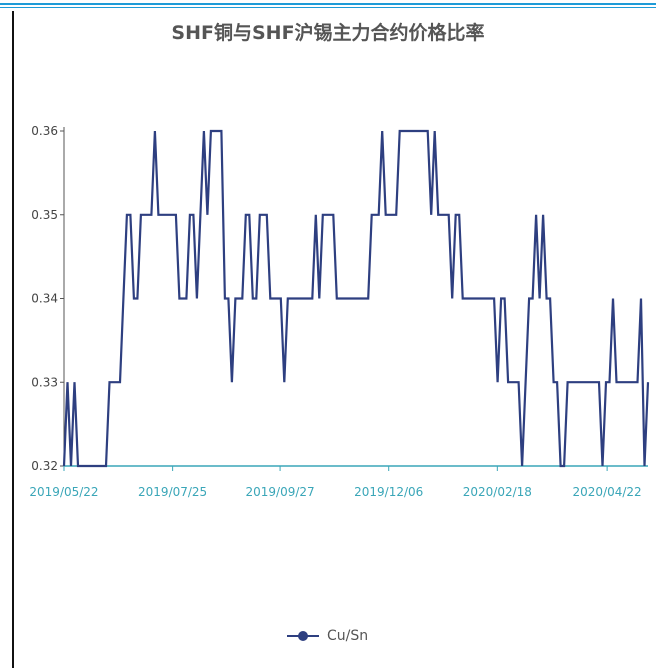 This screenshot has height=668, width=656. I want to click on y-tick-label: 0.34, so click(44, 299).